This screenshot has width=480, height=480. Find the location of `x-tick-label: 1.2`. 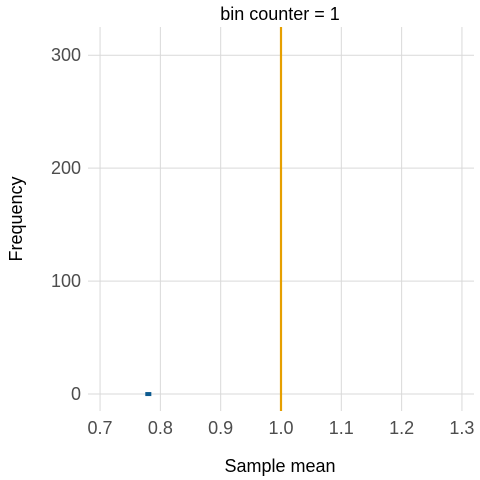

x-tick-label: 1.2 is located at coordinates (401, 428).